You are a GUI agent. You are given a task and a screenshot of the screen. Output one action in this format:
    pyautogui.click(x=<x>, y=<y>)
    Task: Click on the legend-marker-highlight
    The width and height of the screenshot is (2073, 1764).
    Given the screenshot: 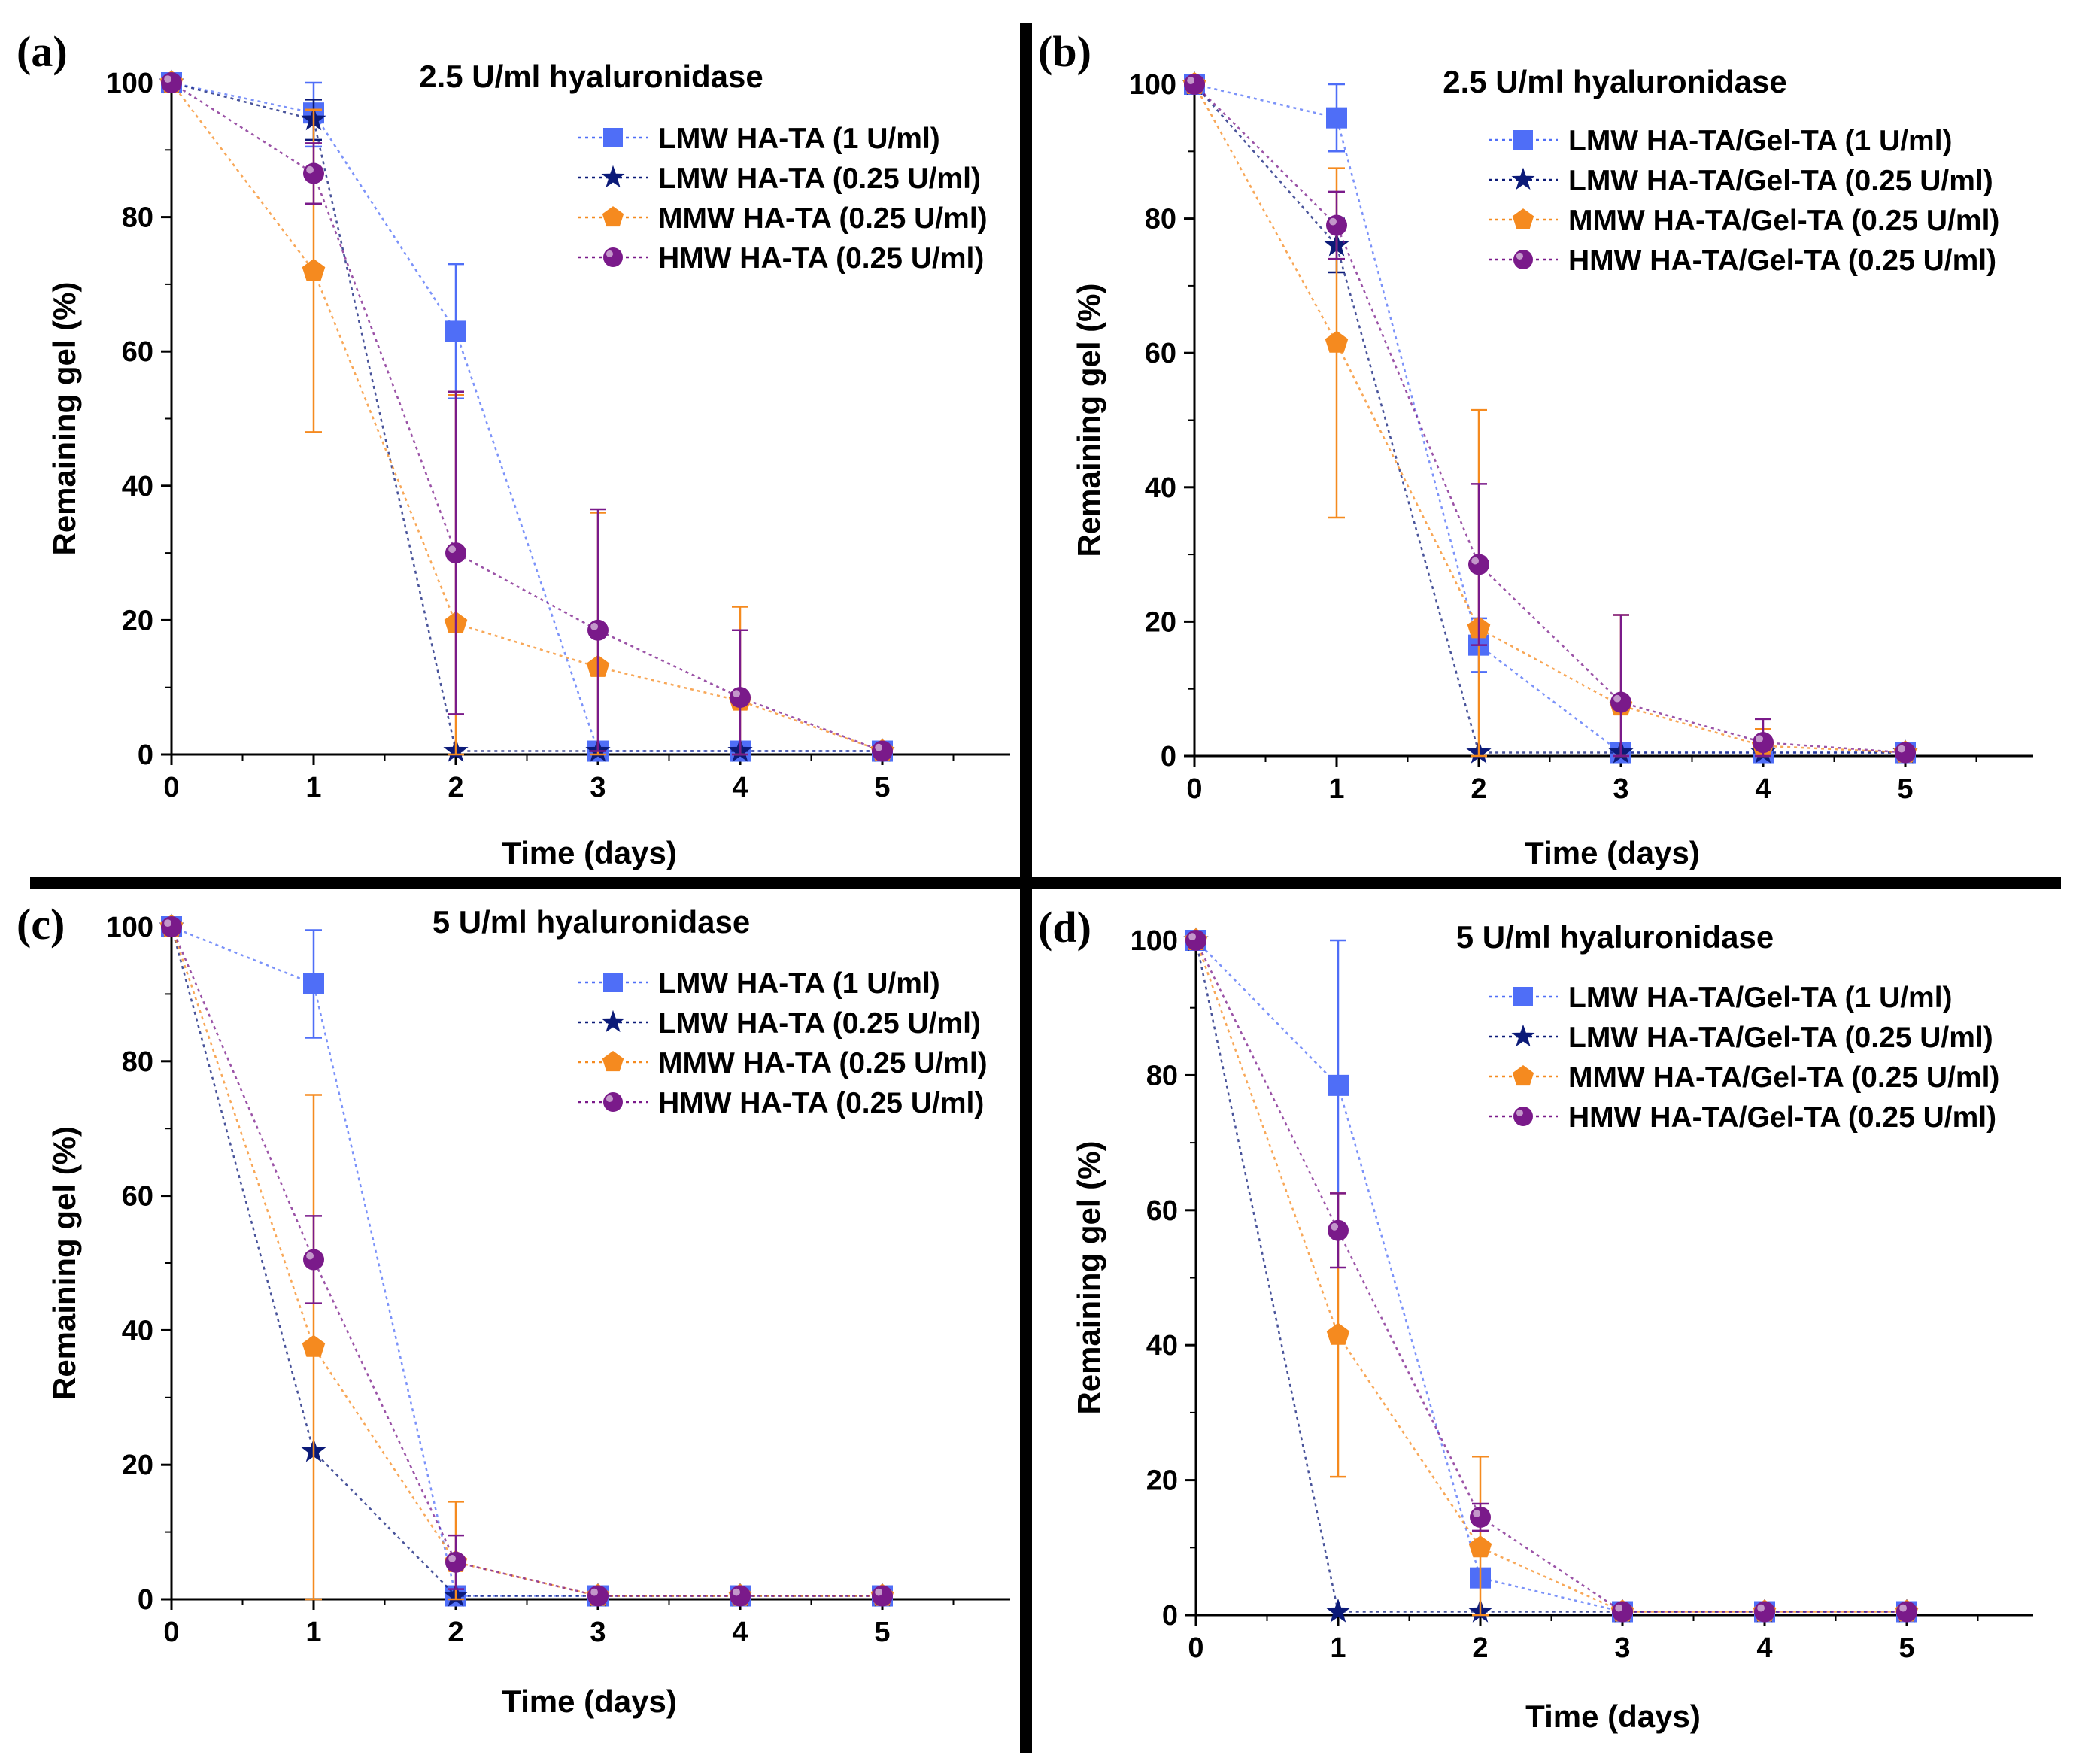 What is the action you would take?
    pyautogui.click(x=609, y=1098)
    